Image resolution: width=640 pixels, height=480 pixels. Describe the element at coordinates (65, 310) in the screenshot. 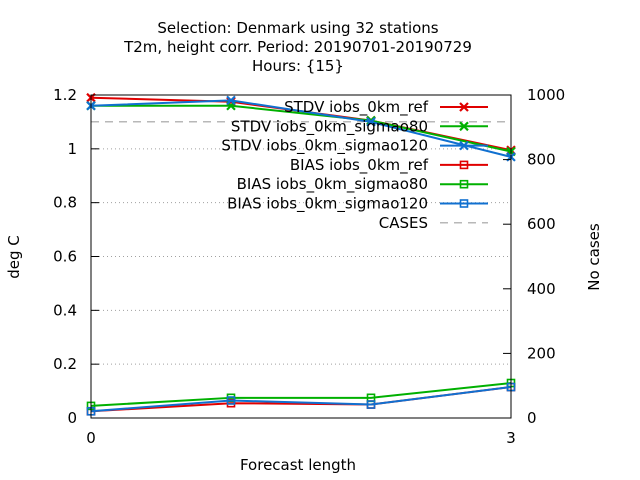

I see `y-tick-label: 0.4` at that location.